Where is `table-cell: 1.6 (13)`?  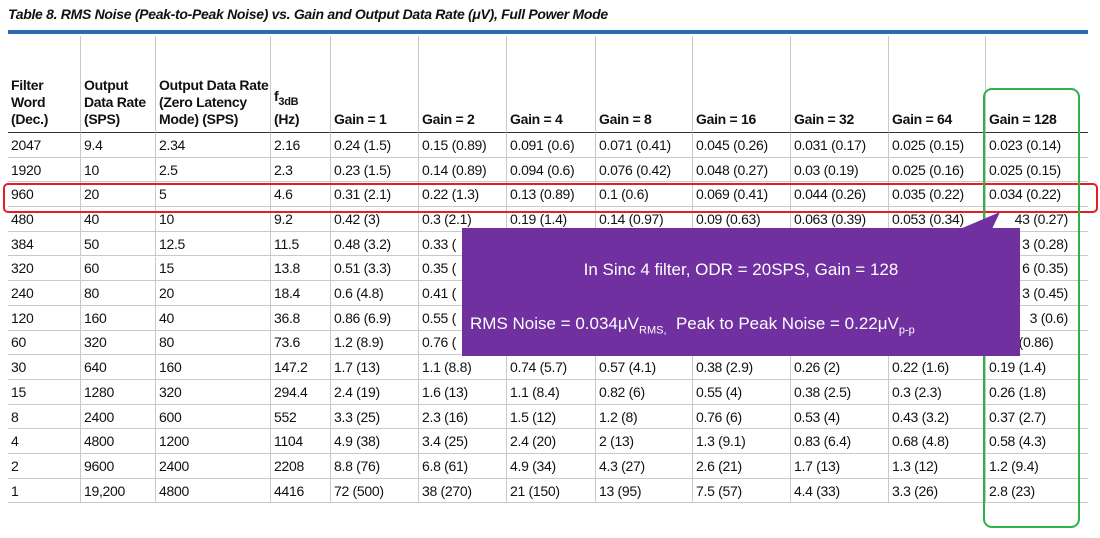 table-cell: 1.6 (13) is located at coordinates (462, 392).